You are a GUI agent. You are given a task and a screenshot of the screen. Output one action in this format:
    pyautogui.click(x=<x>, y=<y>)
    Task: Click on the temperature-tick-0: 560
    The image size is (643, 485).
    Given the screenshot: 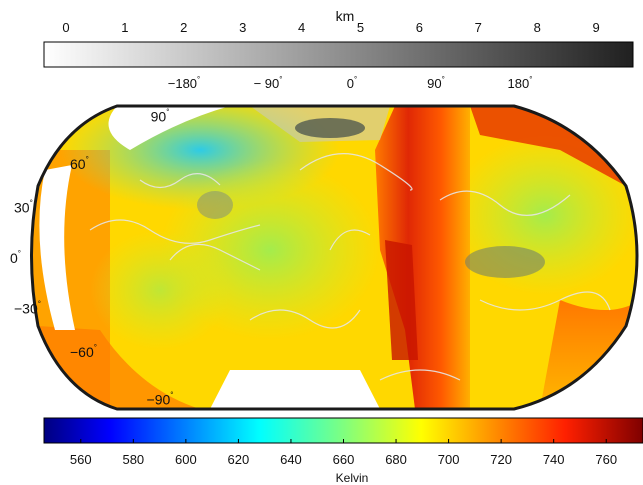 What is the action you would take?
    pyautogui.click(x=81, y=459)
    